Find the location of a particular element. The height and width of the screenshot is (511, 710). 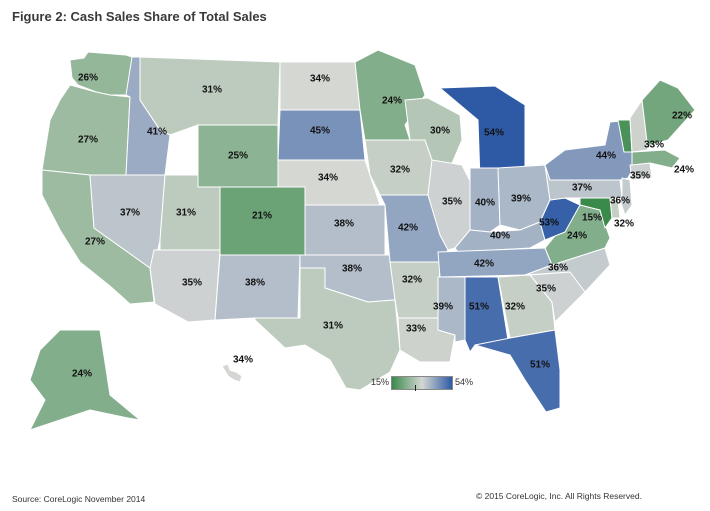

state-label-ks: 38% is located at coordinates (344, 224).